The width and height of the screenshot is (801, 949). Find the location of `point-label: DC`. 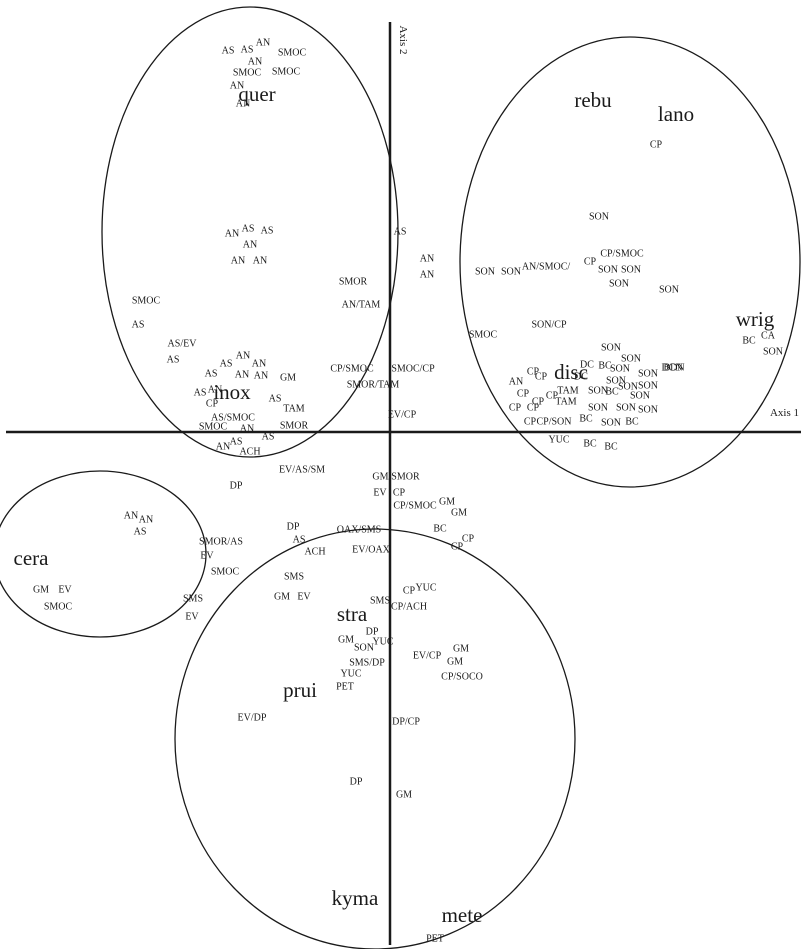

point-label: DC is located at coordinates (581, 376).